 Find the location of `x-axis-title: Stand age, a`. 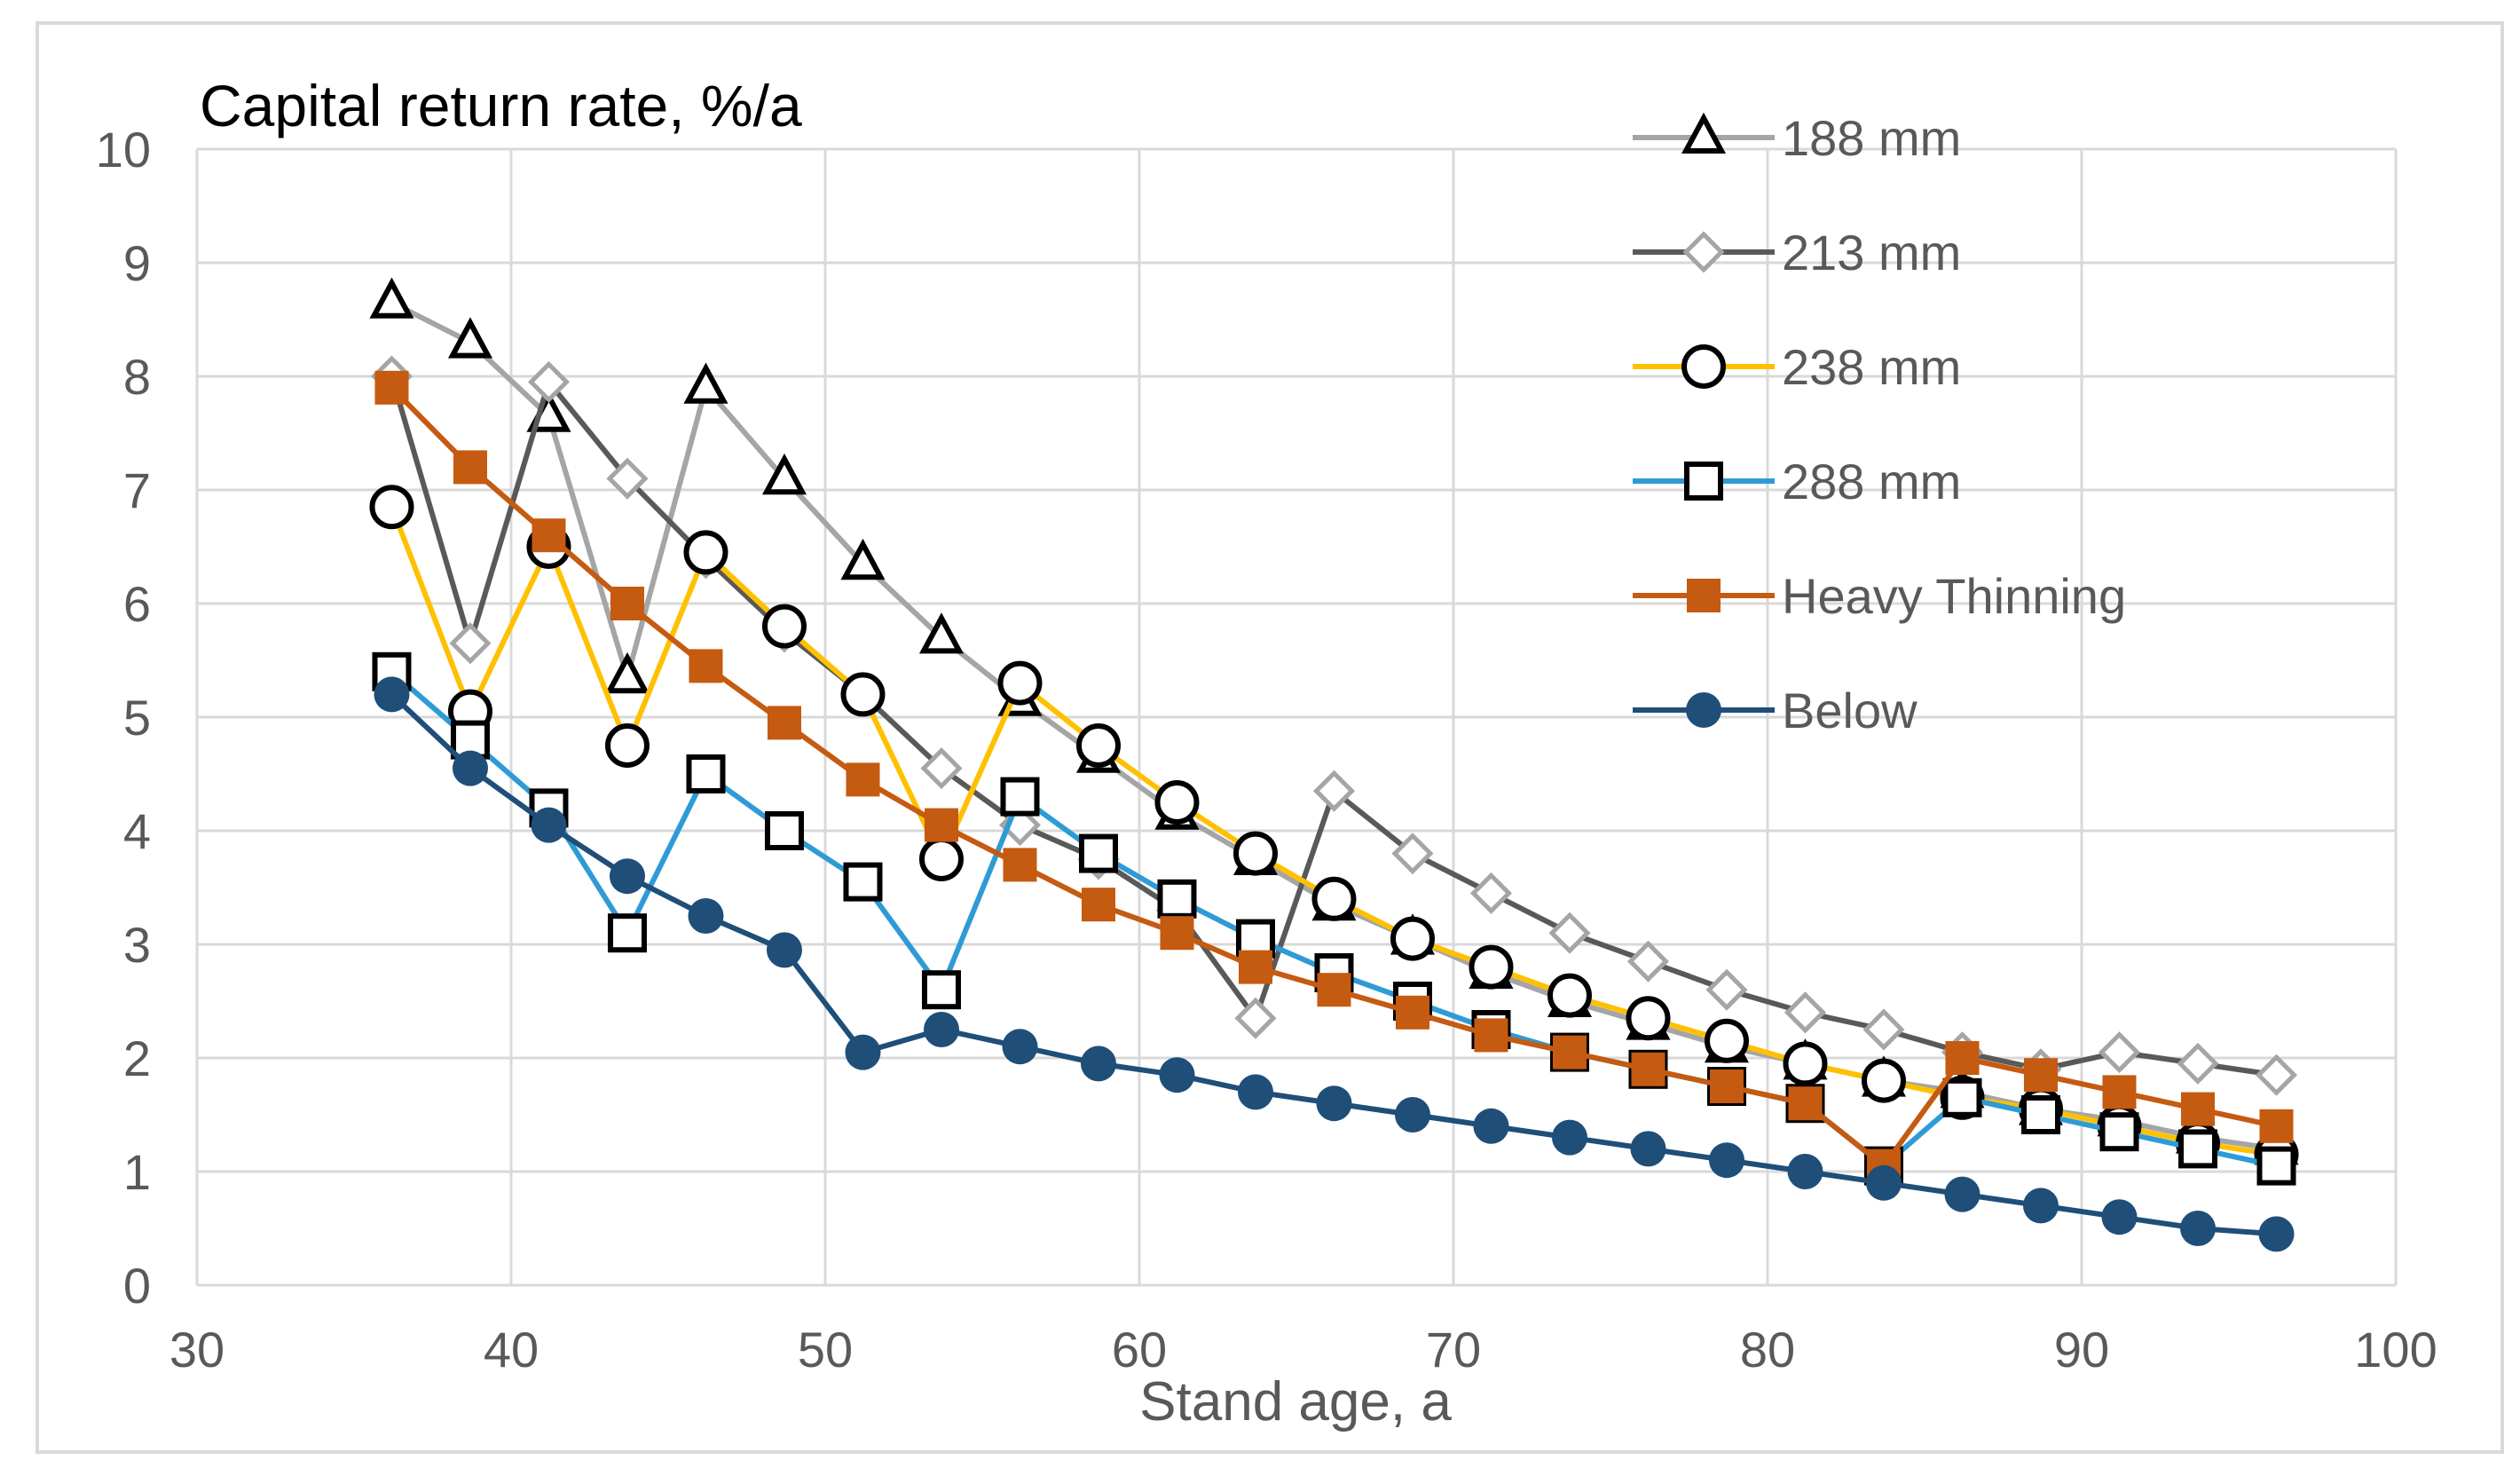

x-axis-title: Stand age, a is located at coordinates (1295, 1402).